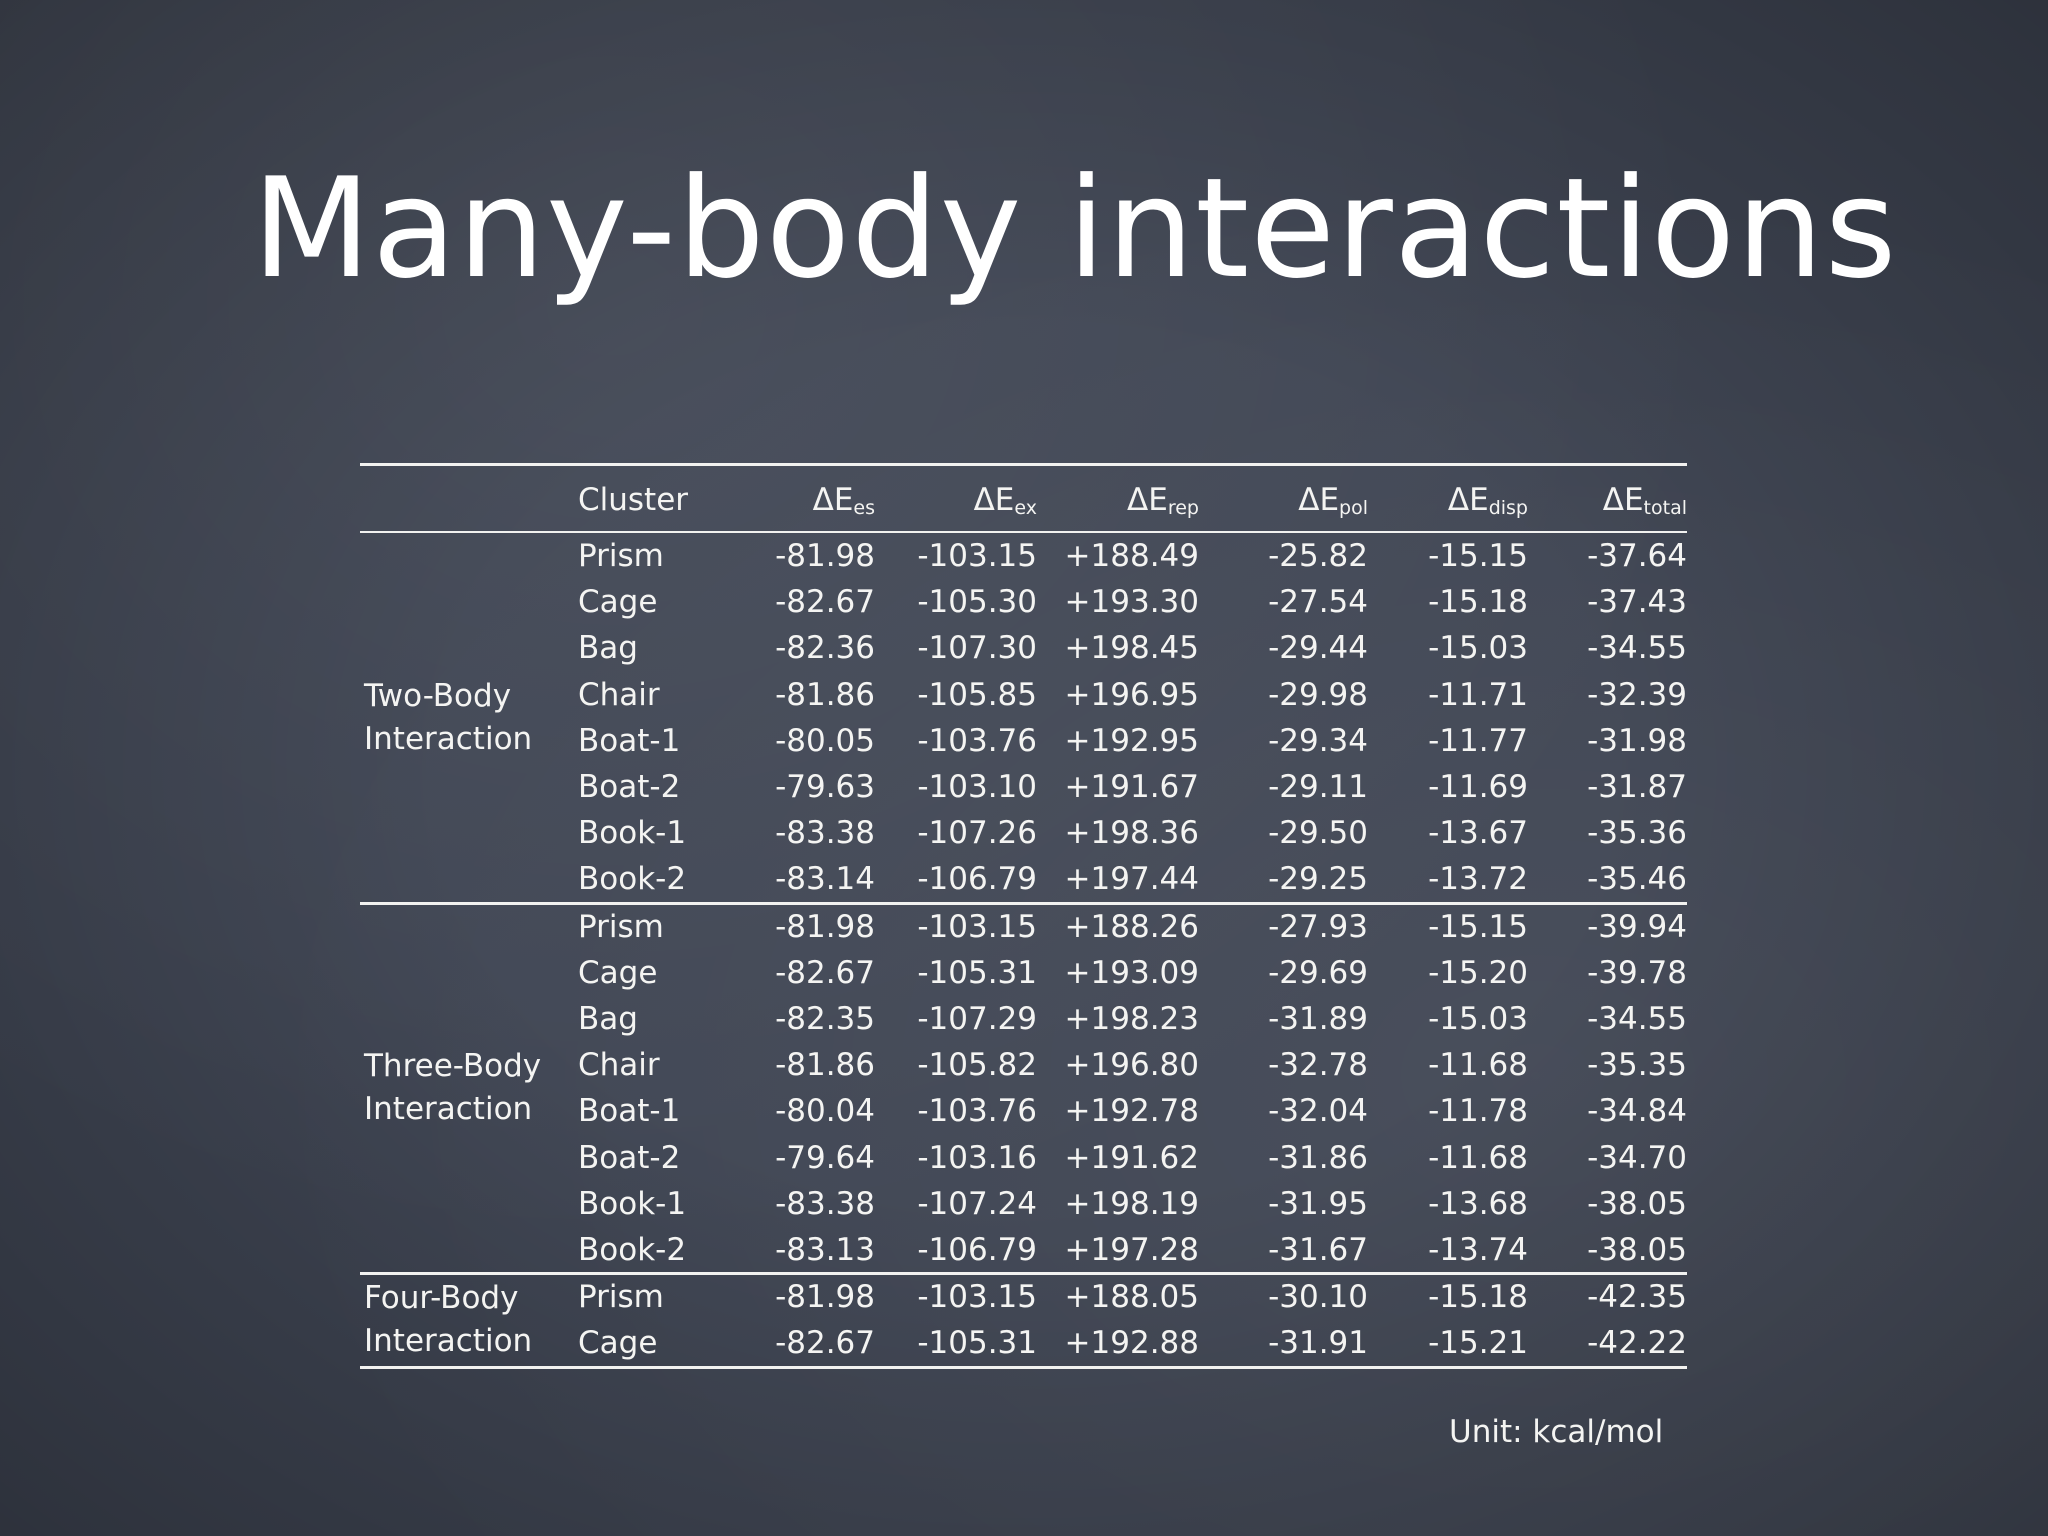 Image resolution: width=2048 pixels, height=1536 pixels. Describe the element at coordinates (632, 879) in the screenshot. I see `cluster-name: Book-2` at that location.